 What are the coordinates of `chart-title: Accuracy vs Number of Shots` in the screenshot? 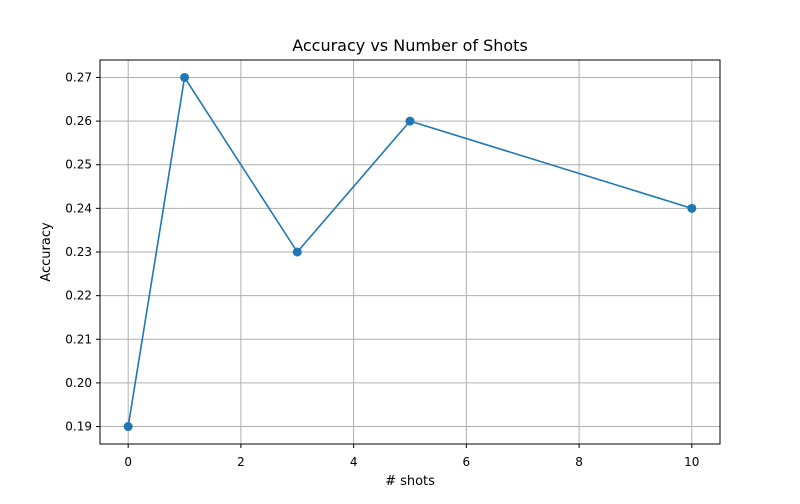 It's located at (410, 45).